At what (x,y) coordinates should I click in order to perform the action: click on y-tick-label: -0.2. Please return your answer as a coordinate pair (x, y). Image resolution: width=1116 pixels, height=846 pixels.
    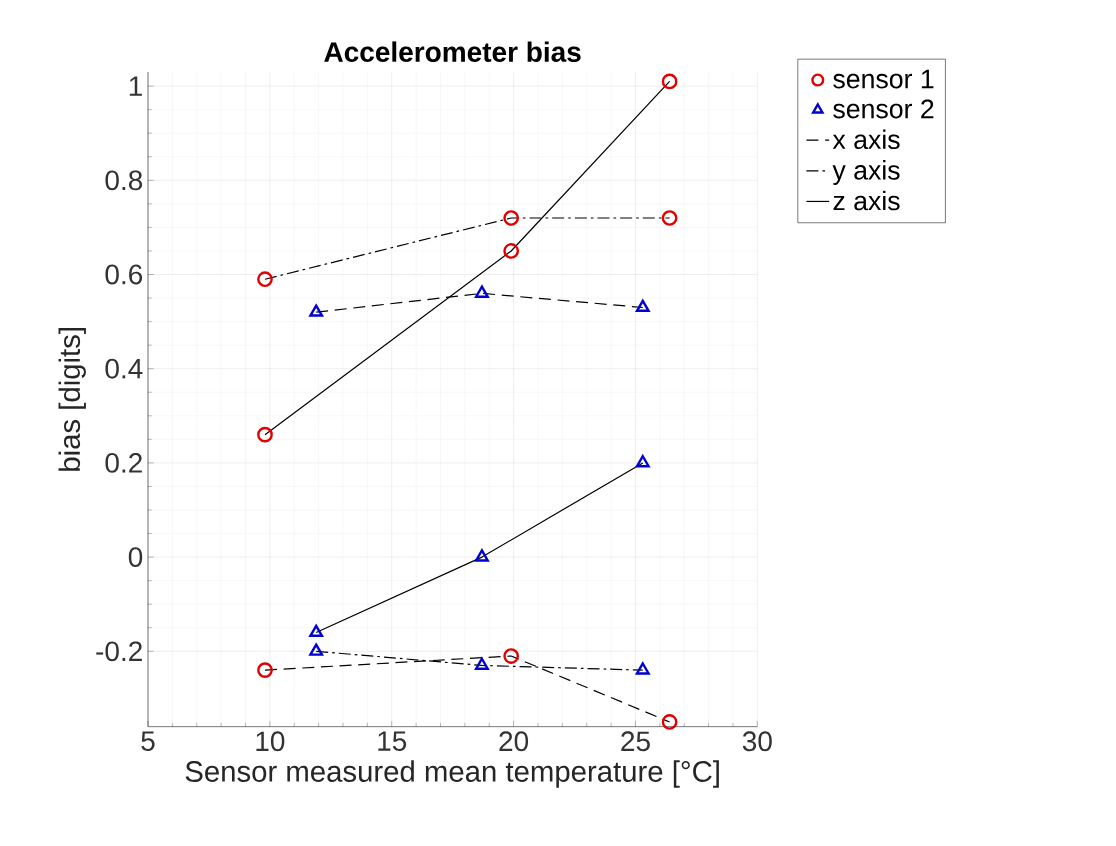
    Looking at the image, I should click on (119, 651).